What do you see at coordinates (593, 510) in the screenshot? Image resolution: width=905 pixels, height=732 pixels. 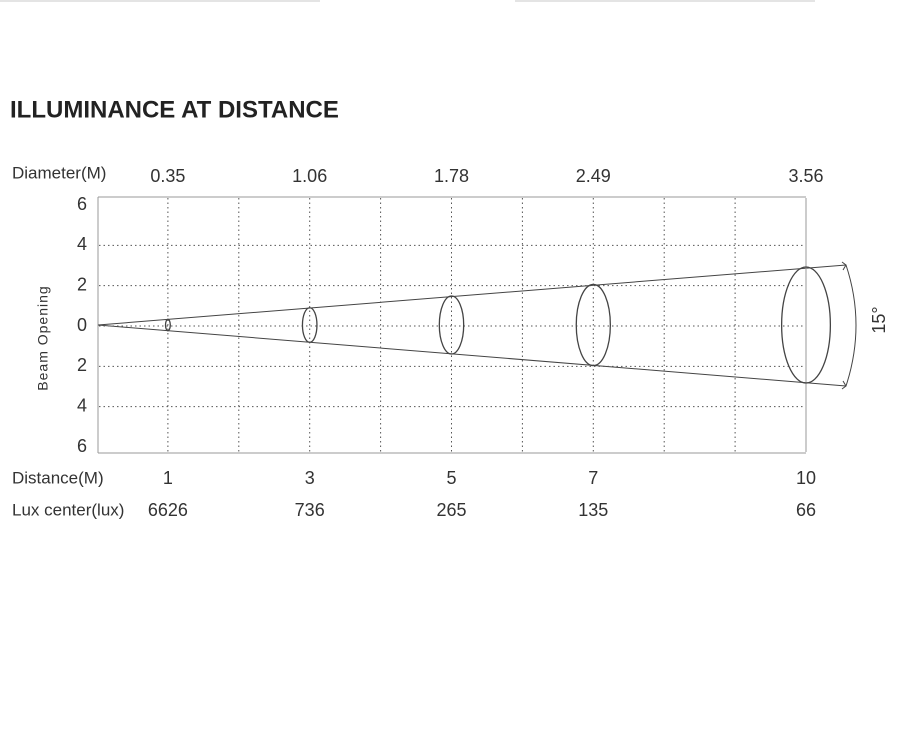 I see `lux-value: 135` at bounding box center [593, 510].